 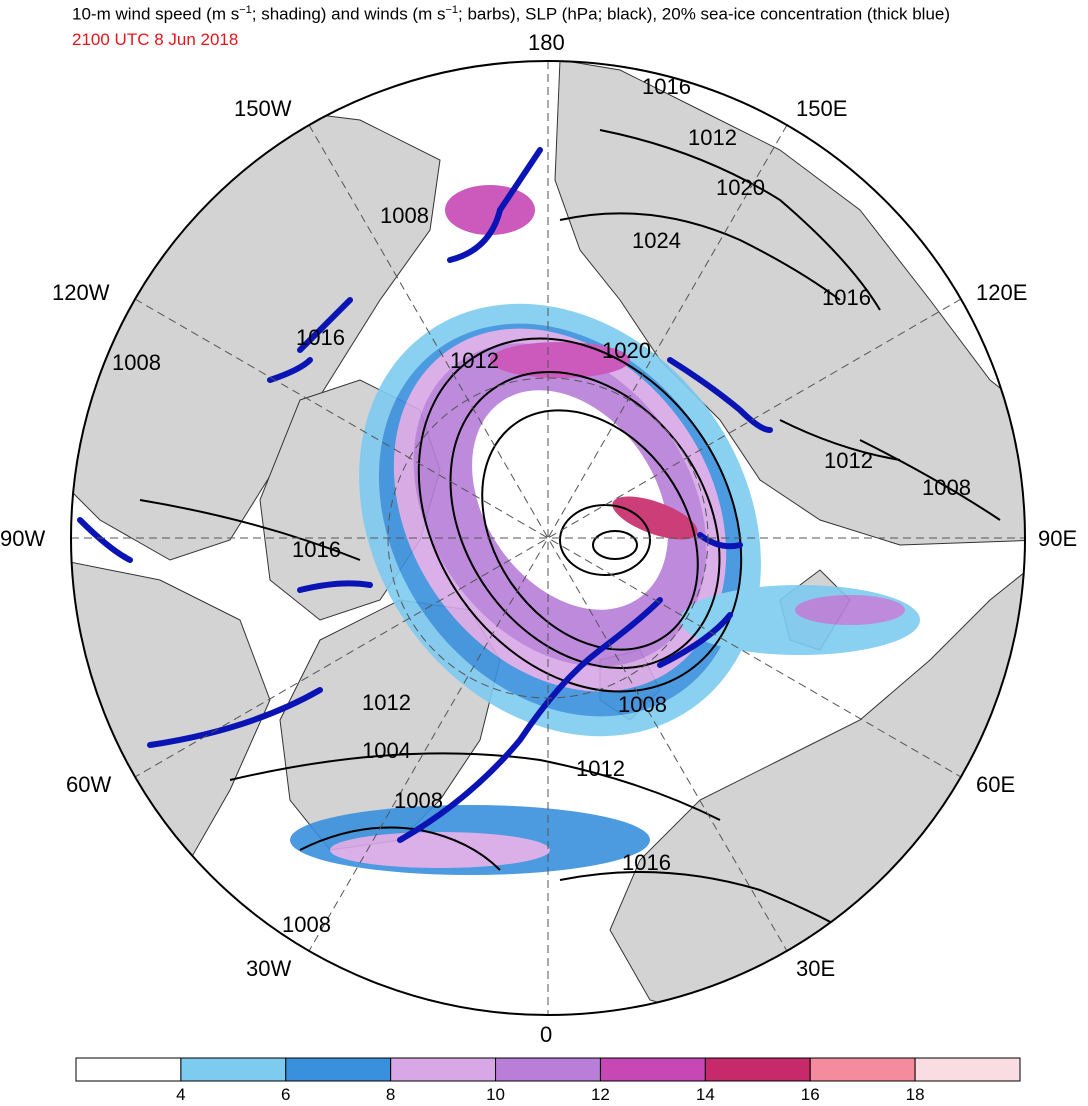 What do you see at coordinates (250, 530) in the screenshot?
I see `isobar-1016-canada` at bounding box center [250, 530].